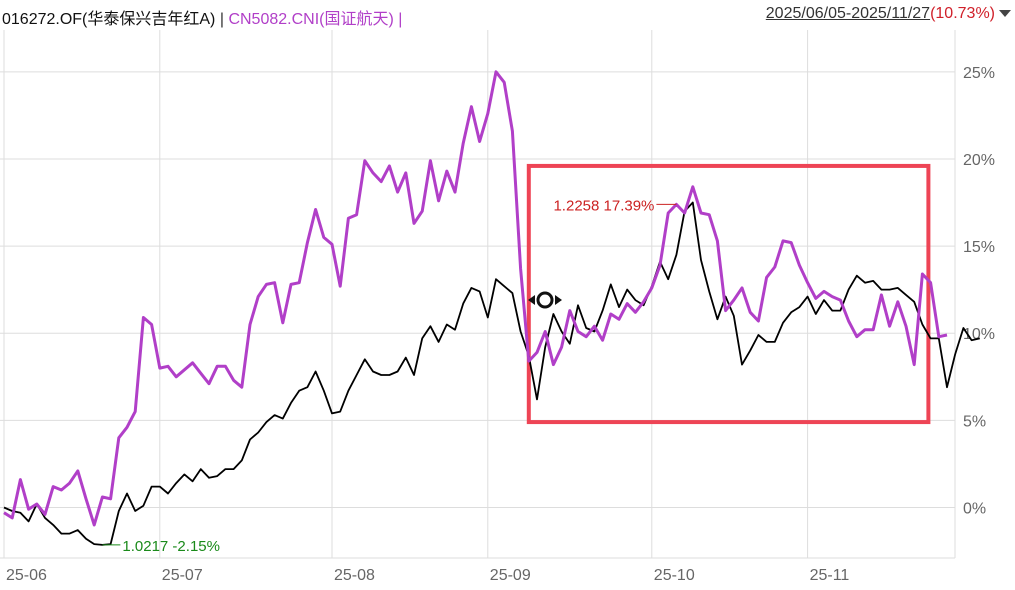 Image resolution: width=1015 pixels, height=590 pixels. I want to click on x-axis-ticks: 25-06 25-07 25-08 25-09 25-10 25-11, so click(427, 575).